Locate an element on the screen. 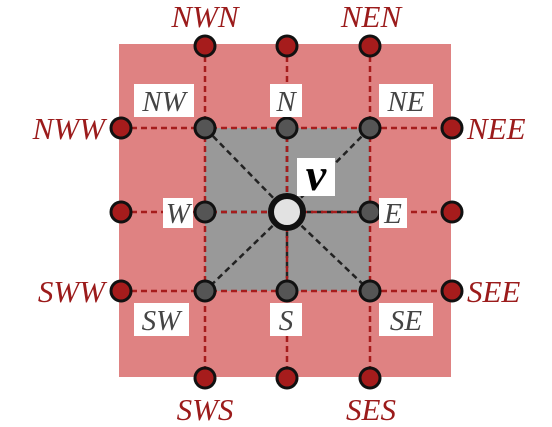 This screenshot has height=427, width=552. label-box-n is located at coordinates (286, 100).